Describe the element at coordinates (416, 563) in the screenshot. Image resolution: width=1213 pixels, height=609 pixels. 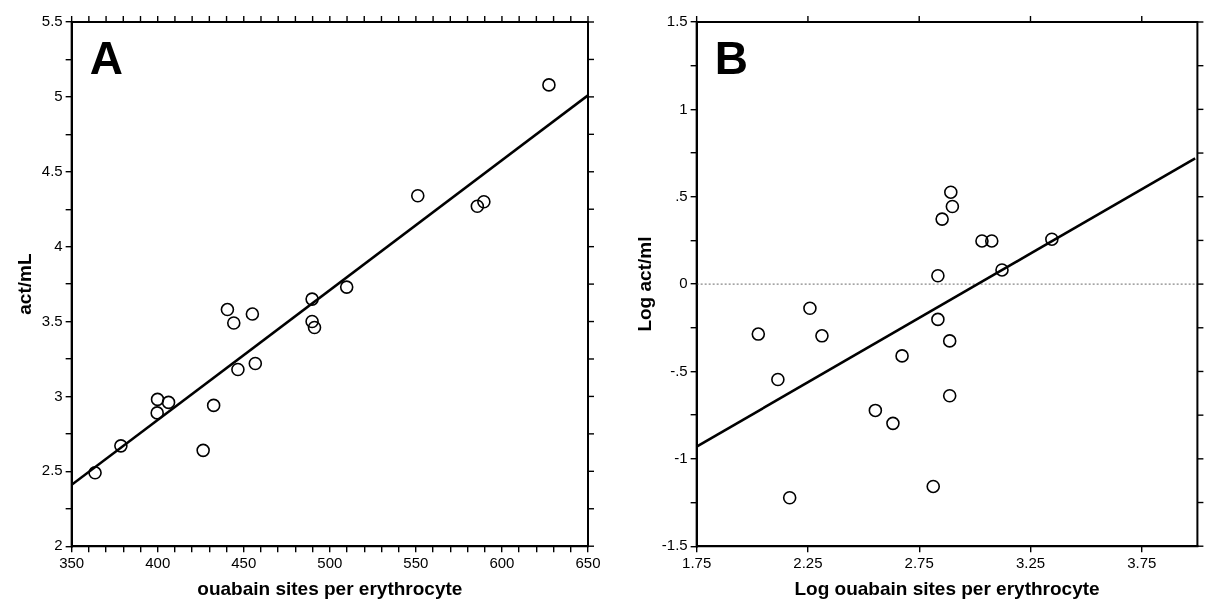
I see `x-tick-label: 550` at that location.